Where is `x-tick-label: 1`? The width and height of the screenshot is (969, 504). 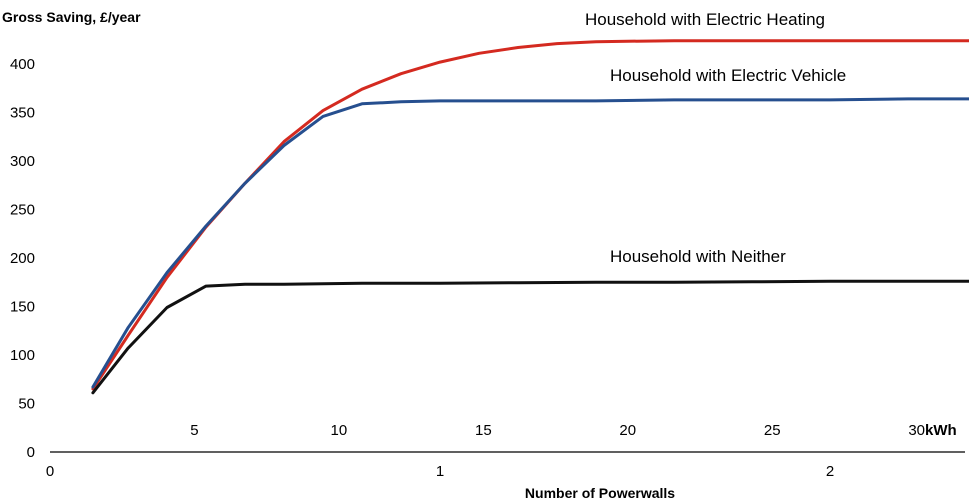 x-tick-label: 1 is located at coordinates (440, 471).